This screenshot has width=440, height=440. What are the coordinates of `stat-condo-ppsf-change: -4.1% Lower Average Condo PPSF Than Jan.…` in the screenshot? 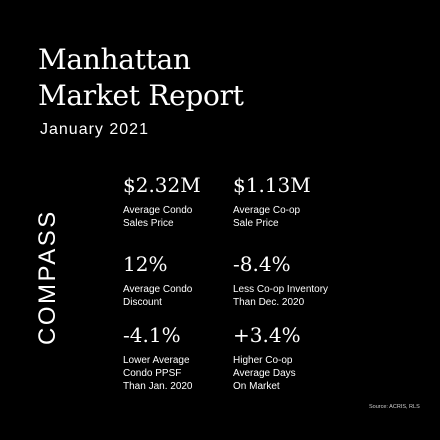 It's located at (188, 358).